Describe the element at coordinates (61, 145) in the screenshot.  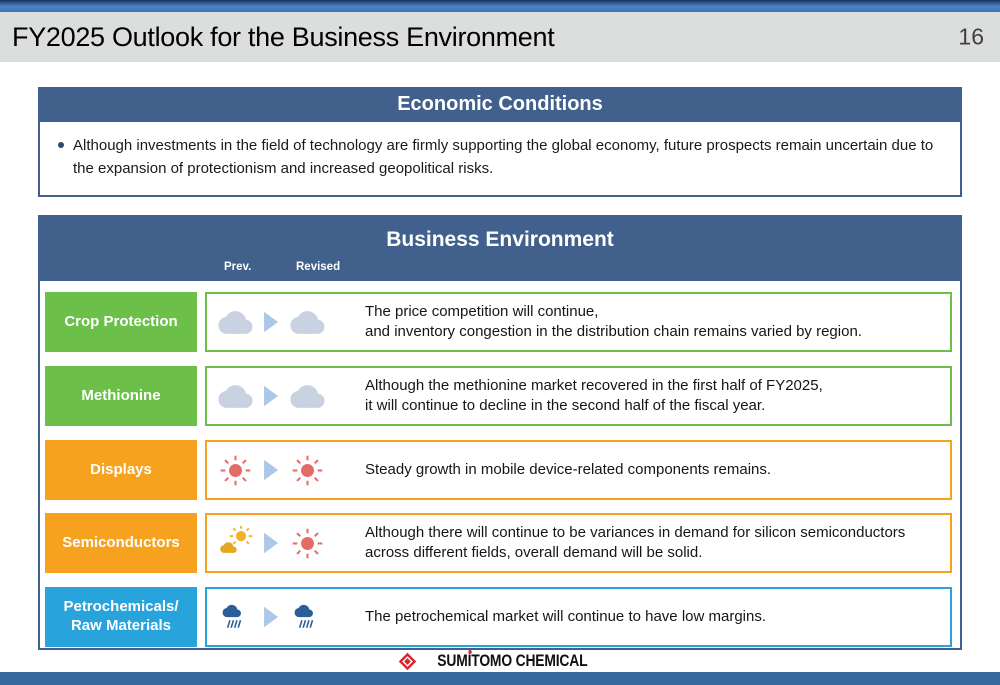
I see `bullet-icon` at that location.